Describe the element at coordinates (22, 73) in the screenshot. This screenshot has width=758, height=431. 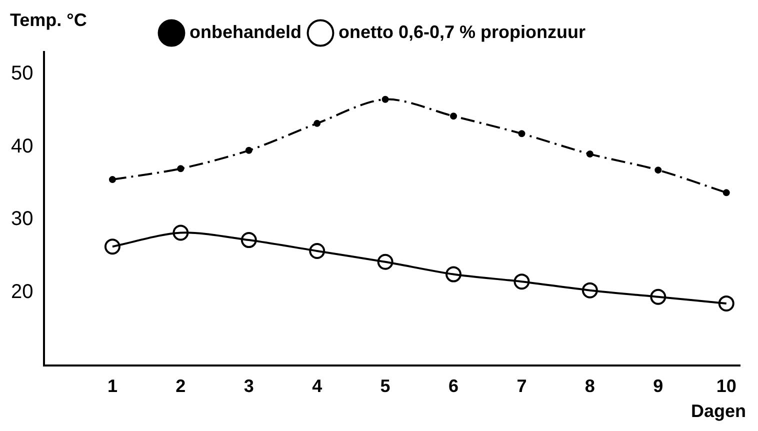
I see `y-tick-label: 50` at that location.